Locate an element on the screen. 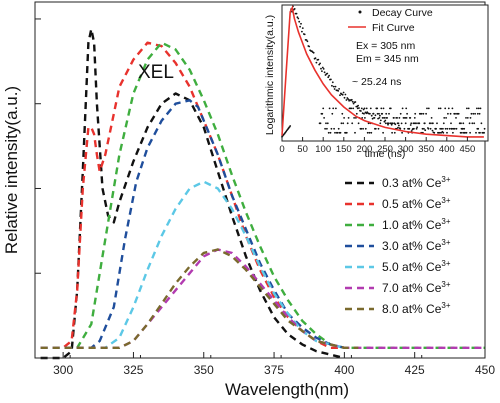  x-tick-label-450: 450 is located at coordinates (485, 370).